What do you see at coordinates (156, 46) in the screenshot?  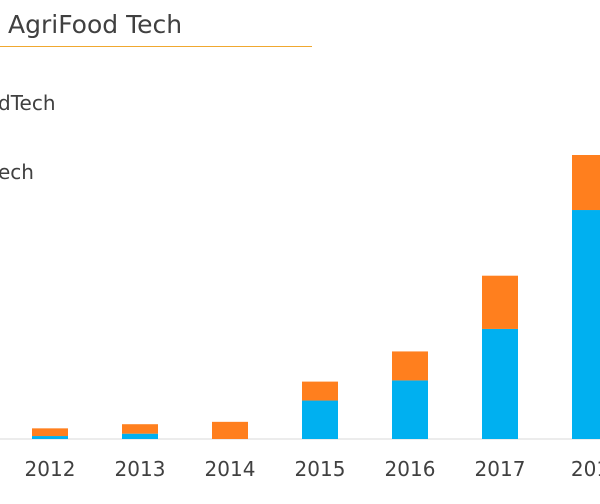 I see `title-underline` at bounding box center [156, 46].